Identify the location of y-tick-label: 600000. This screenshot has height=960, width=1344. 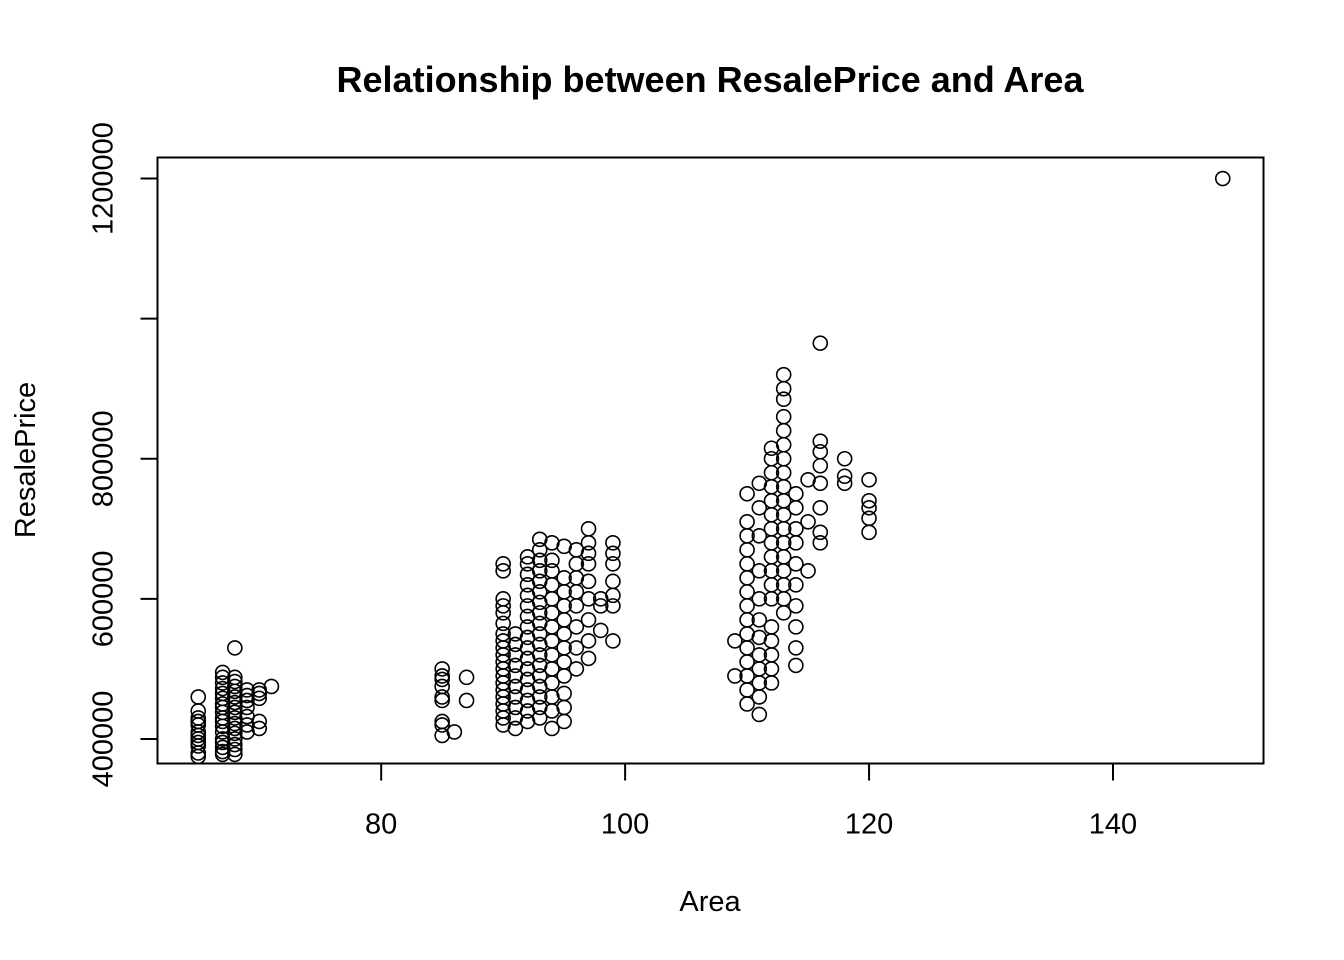
(104, 598).